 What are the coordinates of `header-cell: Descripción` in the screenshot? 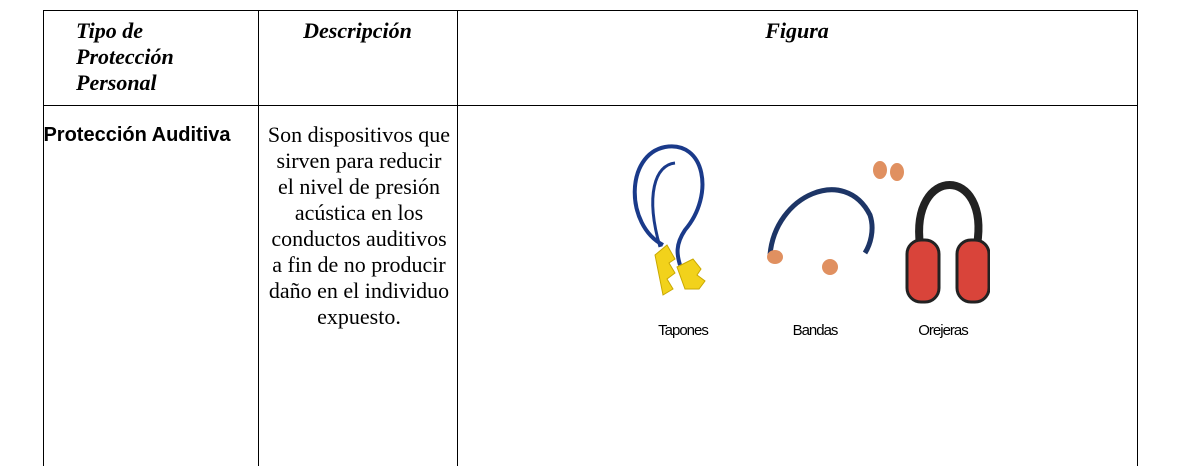 It's located at (357, 30).